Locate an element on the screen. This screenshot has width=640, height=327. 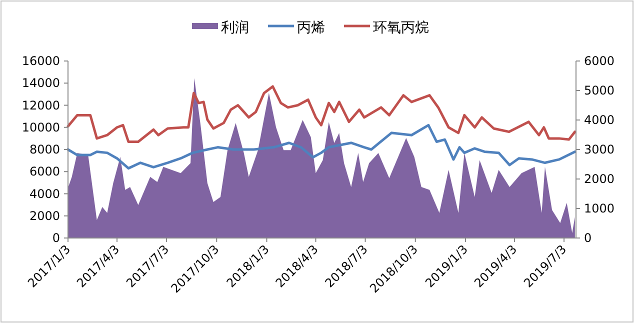
legend-label: 丙烯 is located at coordinates (311, 28).